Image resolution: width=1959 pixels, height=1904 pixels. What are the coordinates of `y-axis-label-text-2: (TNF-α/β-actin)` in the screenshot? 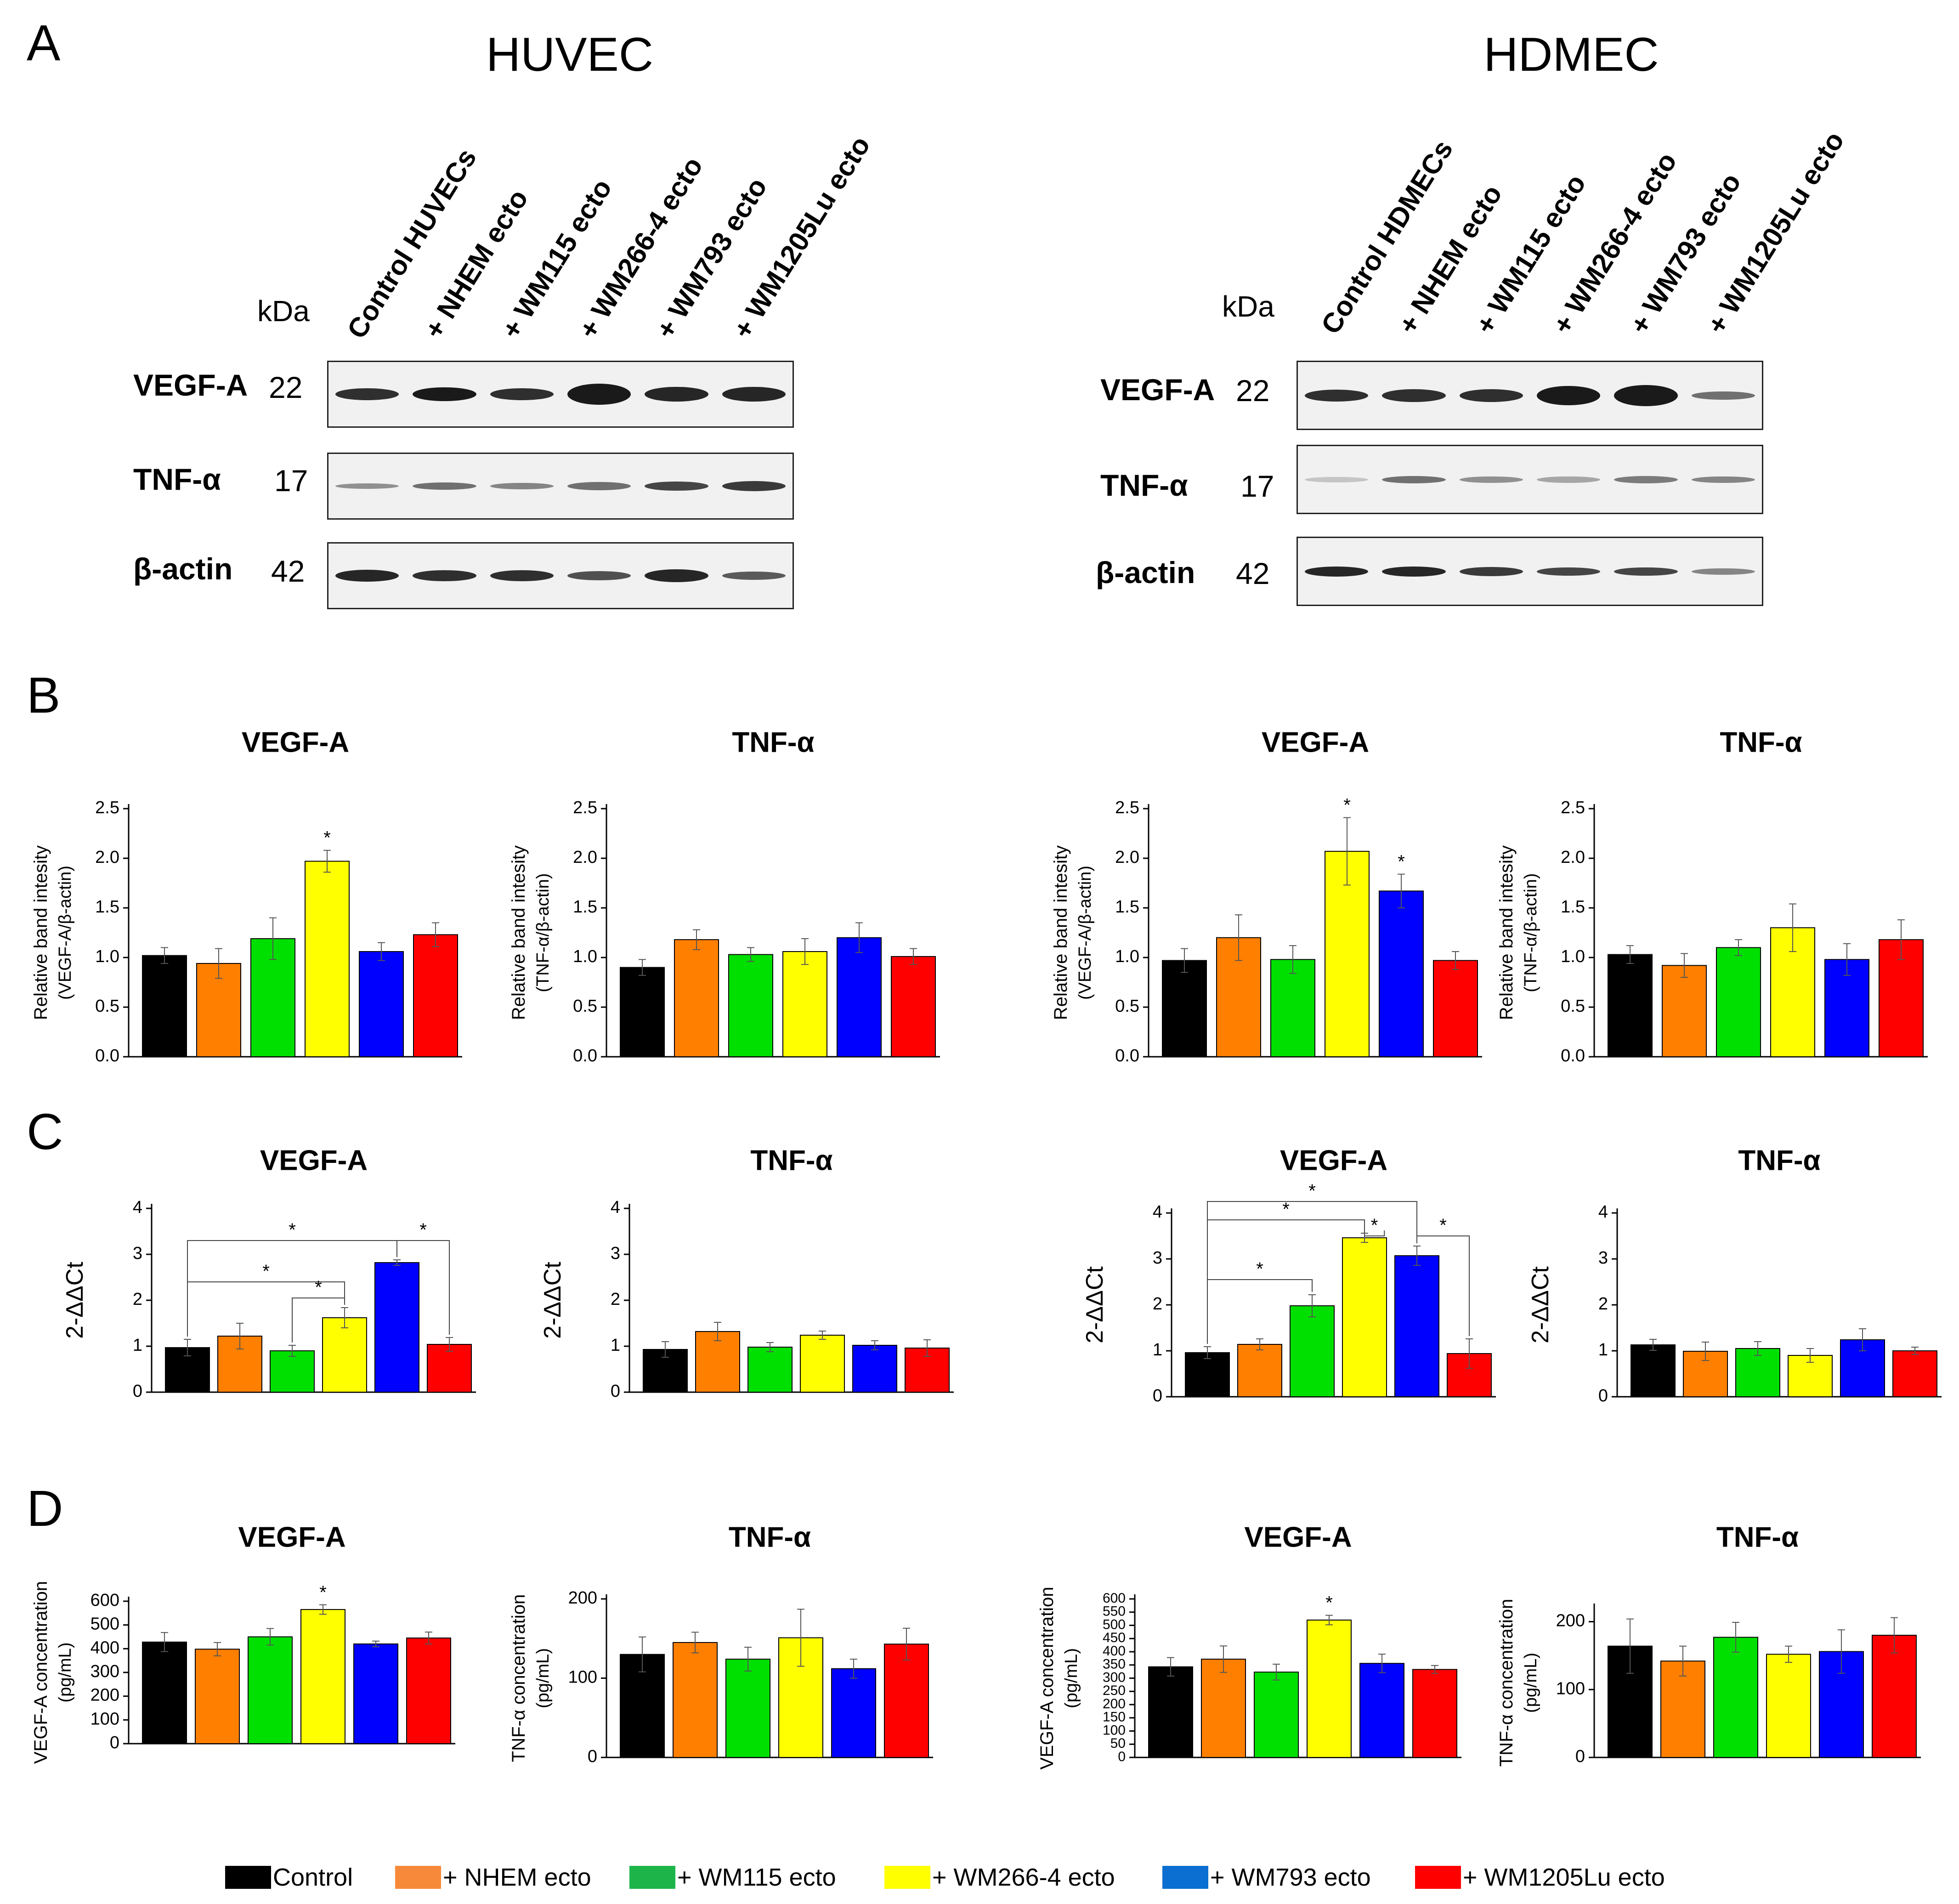 It's located at (543, 932).